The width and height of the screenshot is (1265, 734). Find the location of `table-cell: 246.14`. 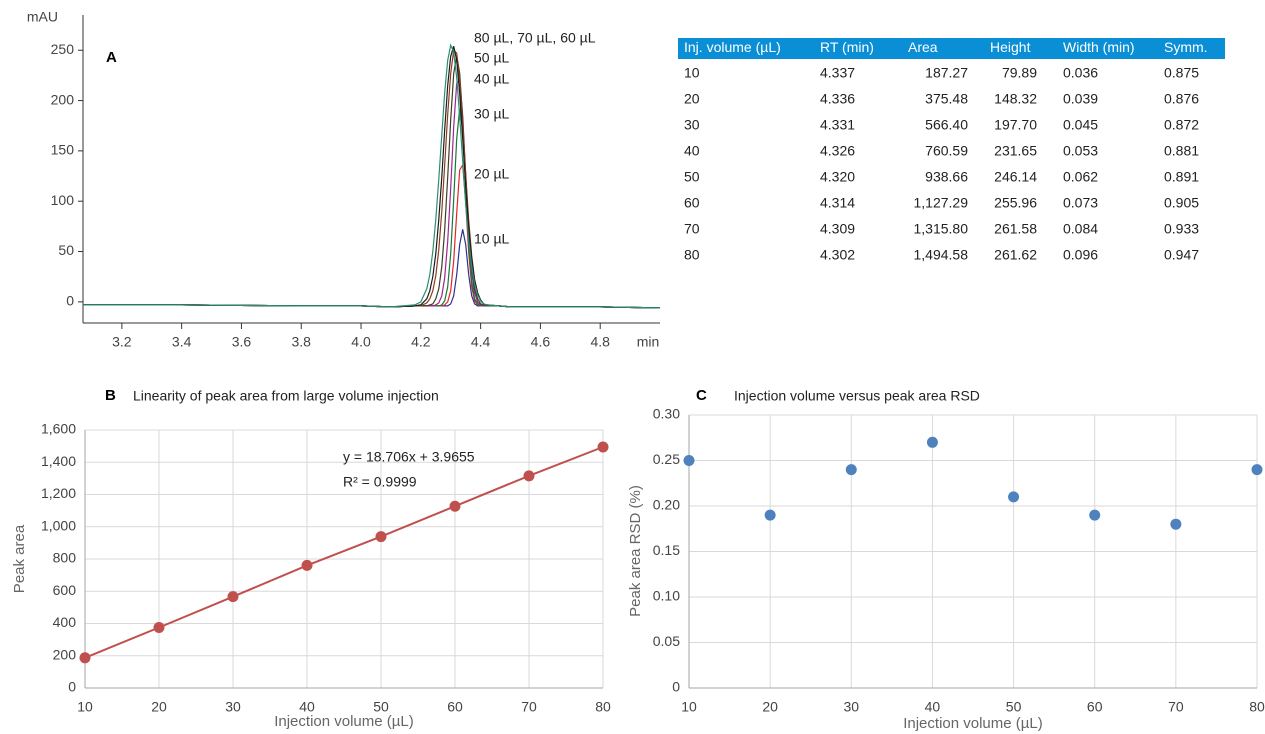

table-cell: 246.14 is located at coordinates (1015, 177).